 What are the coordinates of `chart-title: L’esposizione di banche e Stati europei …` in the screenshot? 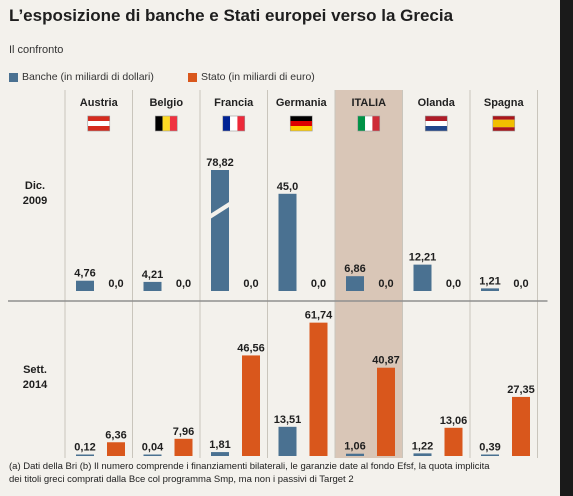 It's located at (231, 15).